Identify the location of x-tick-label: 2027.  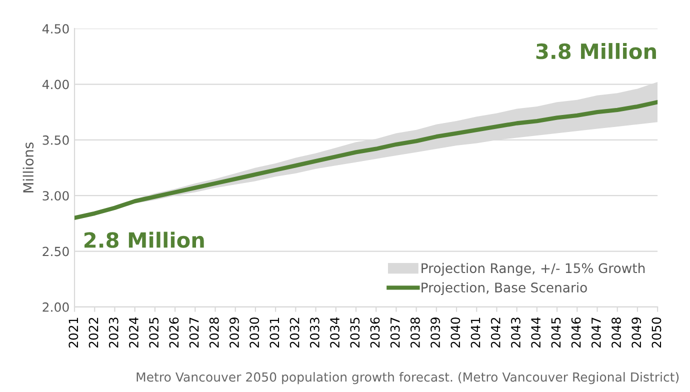
(194, 333).